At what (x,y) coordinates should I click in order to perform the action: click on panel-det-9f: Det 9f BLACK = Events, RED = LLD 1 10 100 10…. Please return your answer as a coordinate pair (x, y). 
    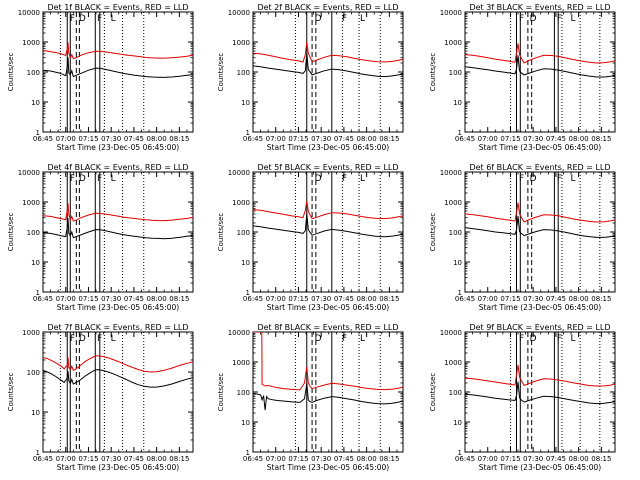
    Looking at the image, I should click on (522, 397).